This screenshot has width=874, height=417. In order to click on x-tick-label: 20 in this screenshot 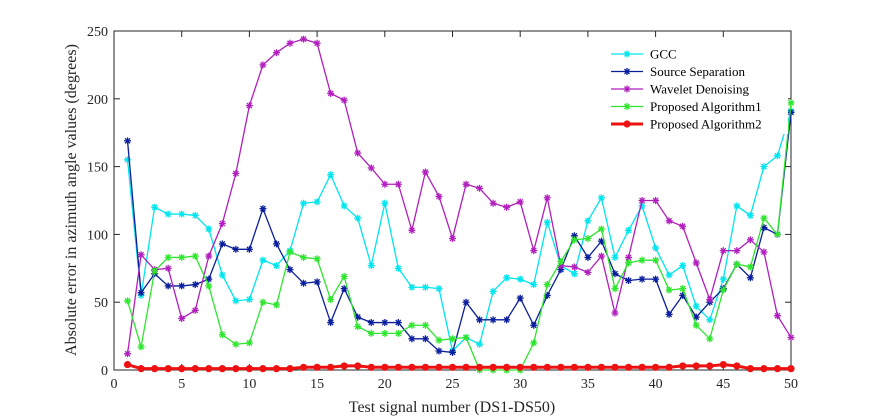, I will do `click(385, 384)`.